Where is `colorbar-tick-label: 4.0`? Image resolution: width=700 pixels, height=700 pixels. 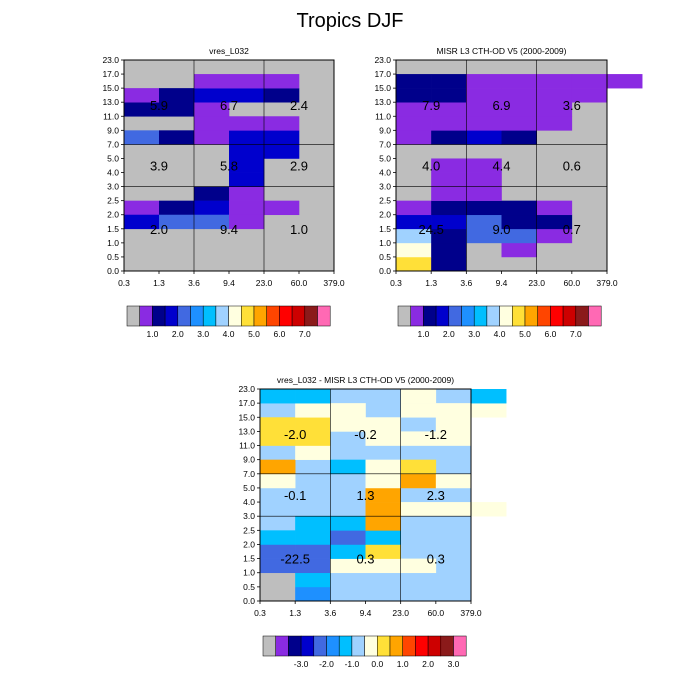 colorbar-tick-label: 4.0 is located at coordinates (500, 334).